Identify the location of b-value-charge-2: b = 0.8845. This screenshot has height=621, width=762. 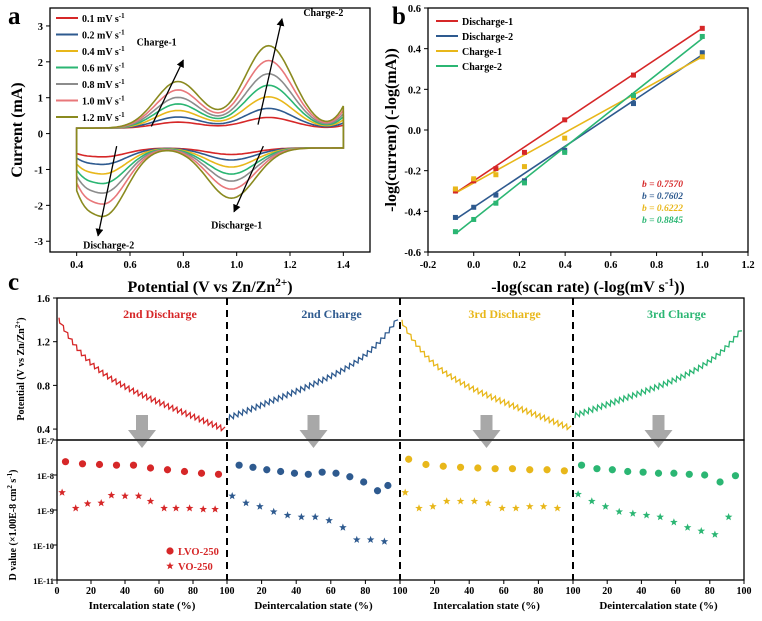
(662, 221).